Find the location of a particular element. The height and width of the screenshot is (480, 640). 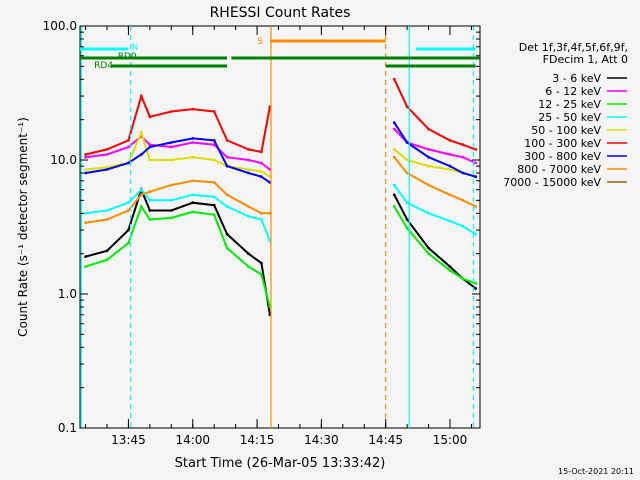

x-axis-label: Start Time (26-Mar-05 13:33:42) is located at coordinates (280, 463).